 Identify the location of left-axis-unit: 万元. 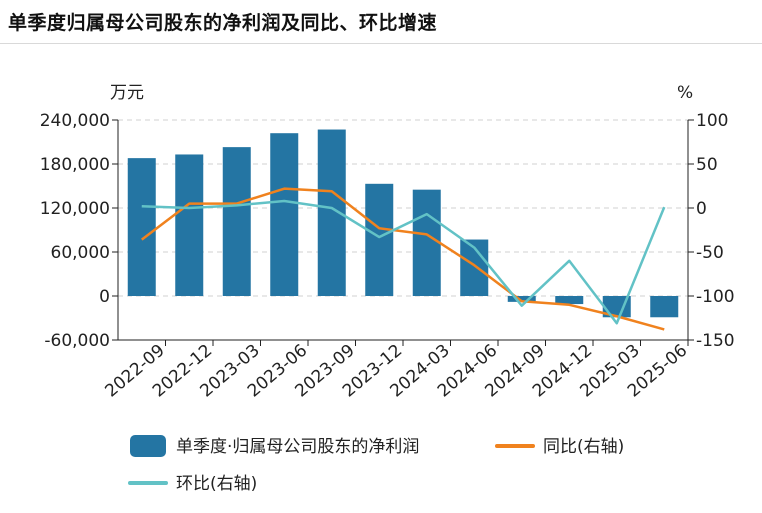
(127, 93).